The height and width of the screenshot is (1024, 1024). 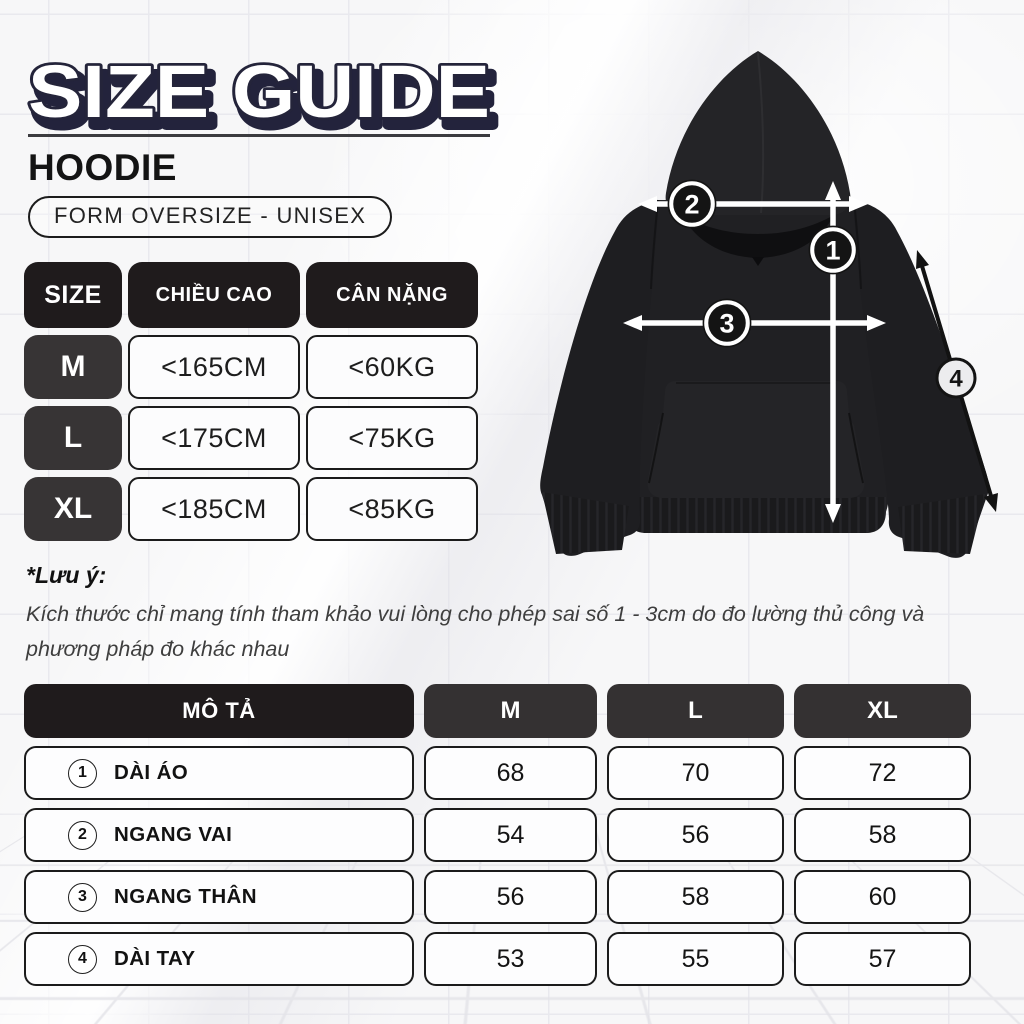 What do you see at coordinates (82, 897) in the screenshot?
I see `row-number-badge: 3` at bounding box center [82, 897].